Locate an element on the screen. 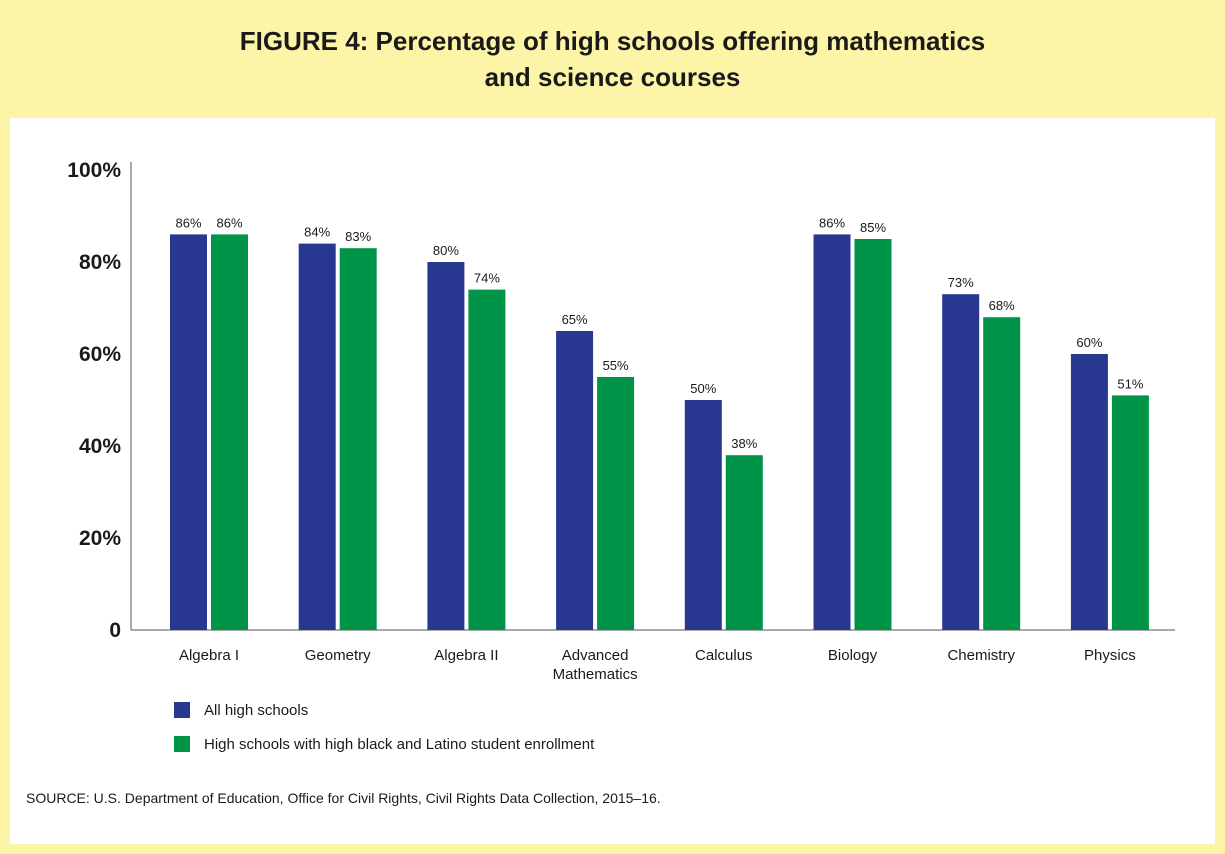 The image size is (1225, 854). data-label: 55% is located at coordinates (616, 365).